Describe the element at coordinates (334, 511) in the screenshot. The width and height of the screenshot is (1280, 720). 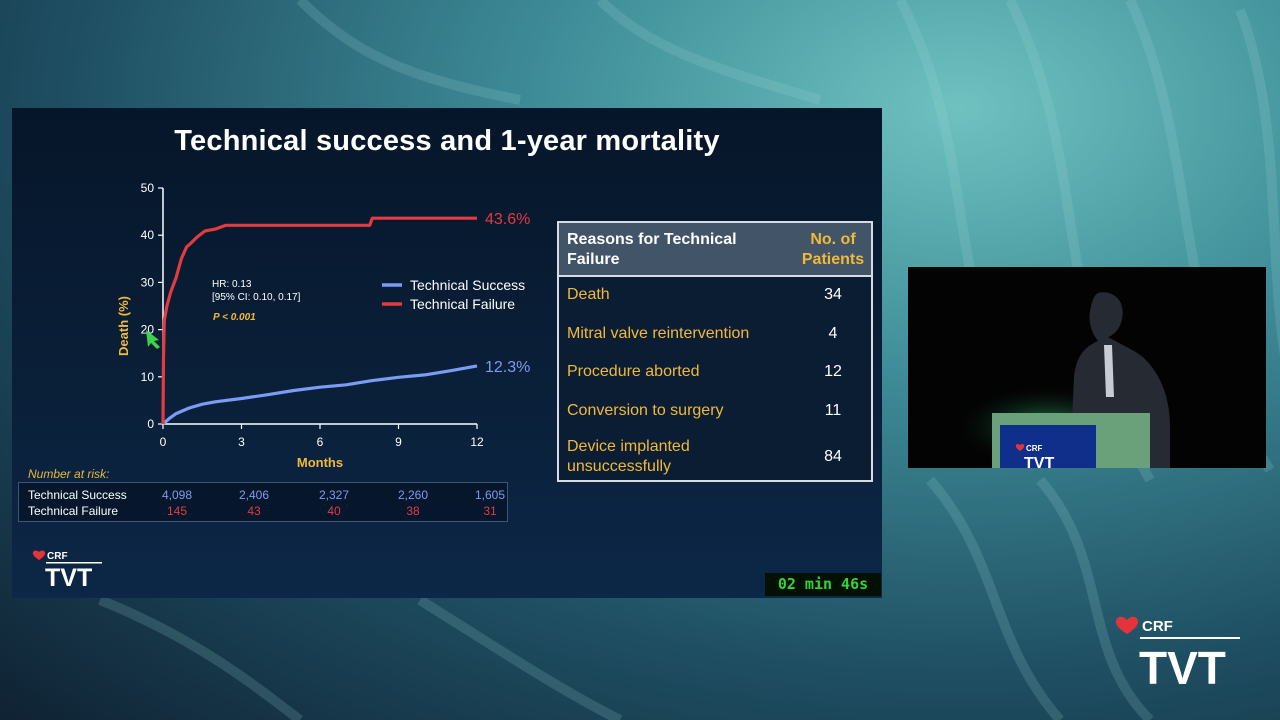
I see `risk-cell: 40` at that location.